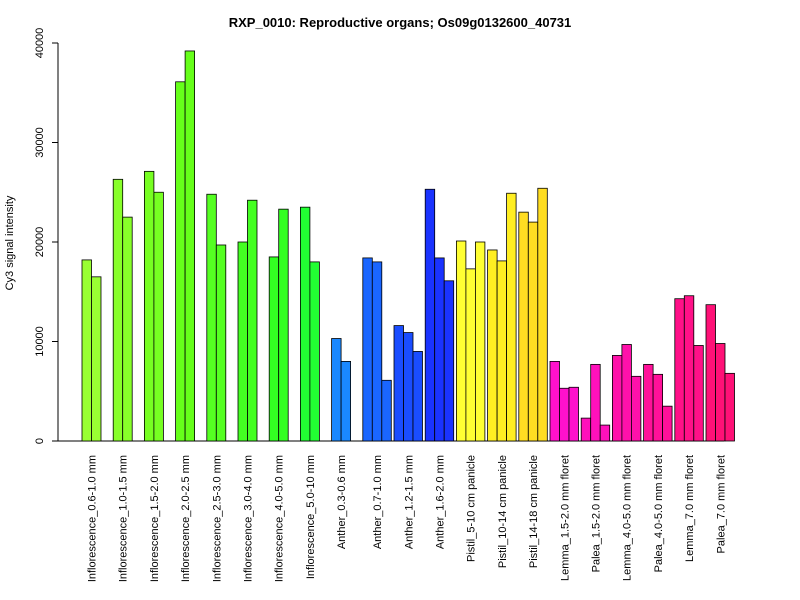 This screenshot has width=800, height=600. What do you see at coordinates (378, 502) in the screenshot?
I see `x-tick-label: Anther_0.7-1.0 mm` at bounding box center [378, 502].